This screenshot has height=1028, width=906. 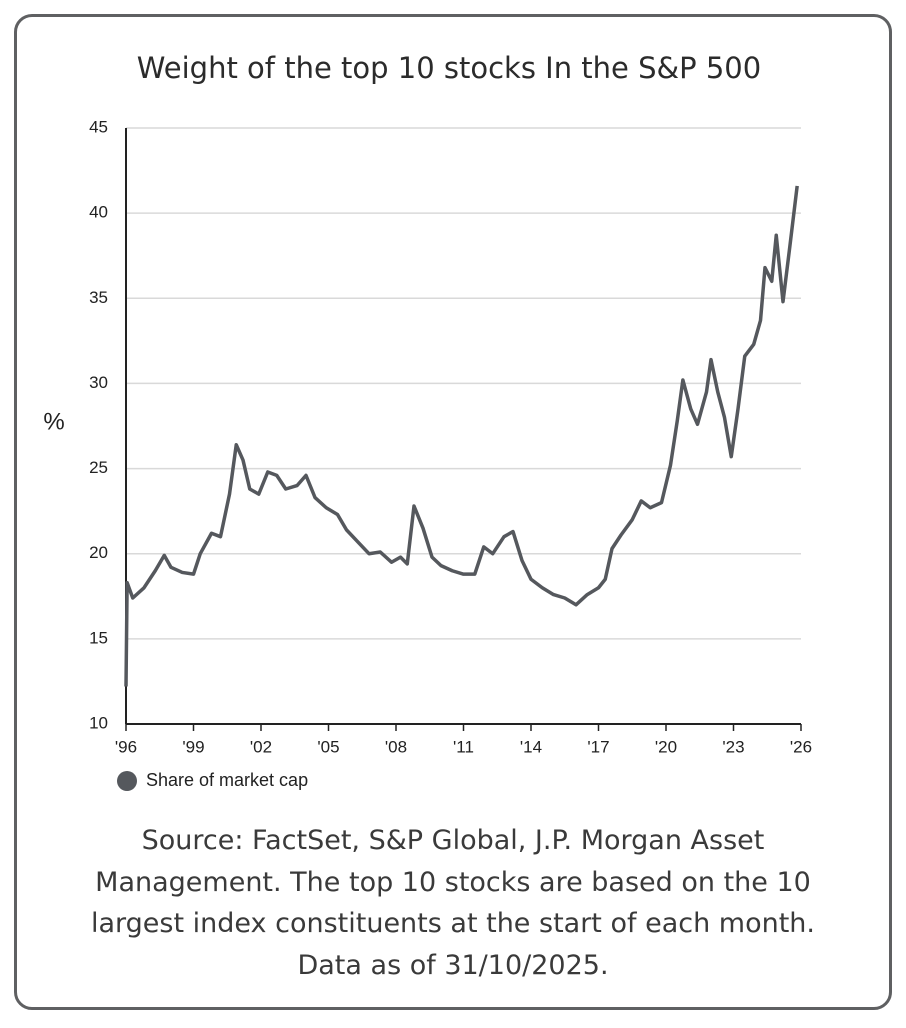 I want to click on legend-label: Share of market cap, so click(x=227, y=780).